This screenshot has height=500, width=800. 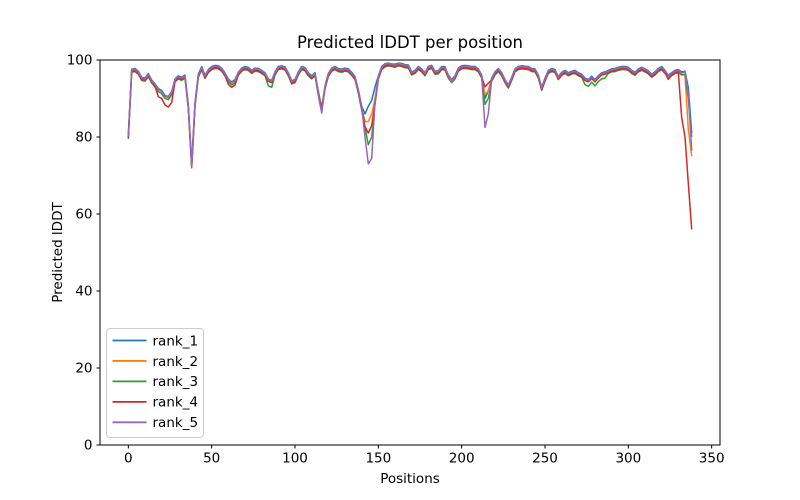 What do you see at coordinates (462, 459) in the screenshot?
I see `x-tick-label: 200` at bounding box center [462, 459].